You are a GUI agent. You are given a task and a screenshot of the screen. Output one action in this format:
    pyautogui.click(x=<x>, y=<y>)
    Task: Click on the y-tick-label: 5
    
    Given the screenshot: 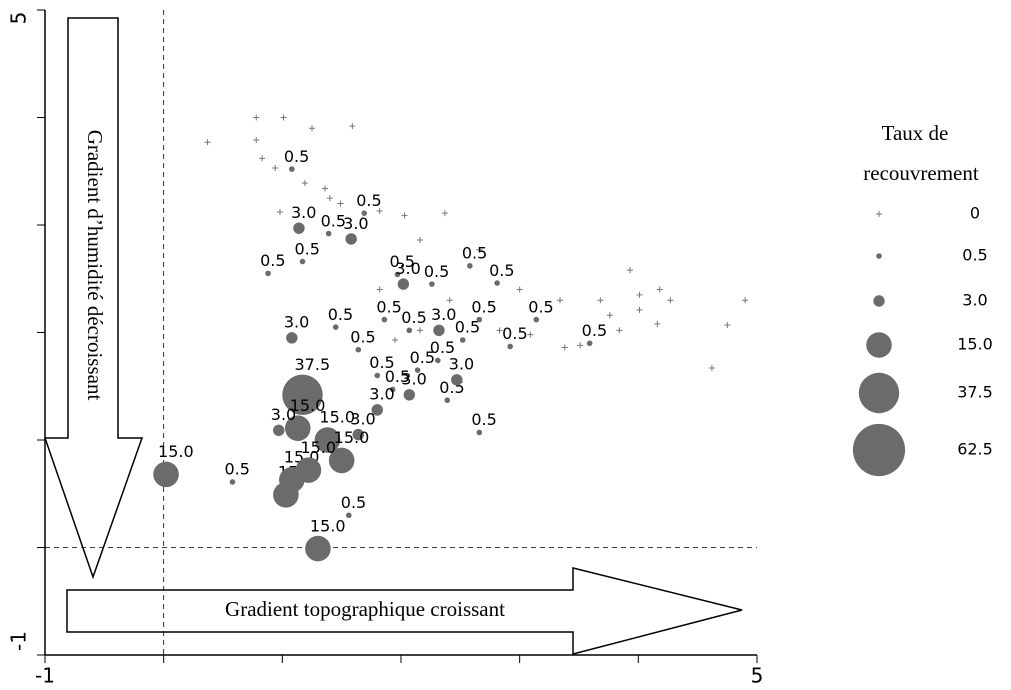 What is the action you would take?
    pyautogui.click(x=19, y=18)
    